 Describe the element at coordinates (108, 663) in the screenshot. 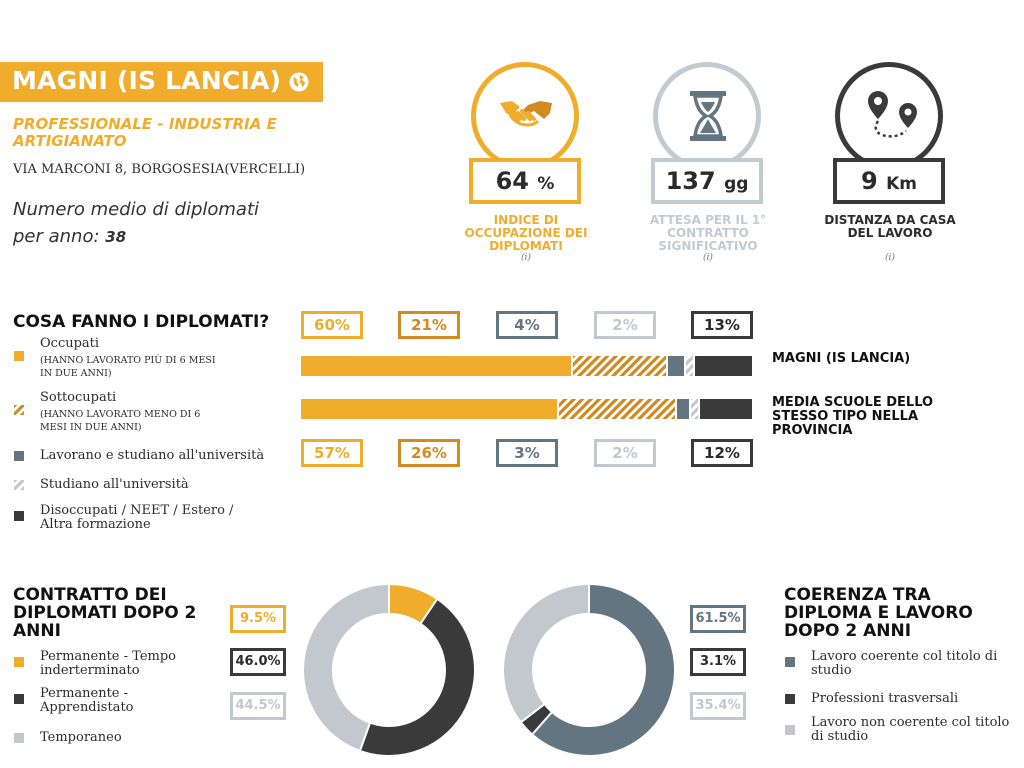

I see `contract-legend-permanent: Permanente - Tempo inderterminato` at that location.